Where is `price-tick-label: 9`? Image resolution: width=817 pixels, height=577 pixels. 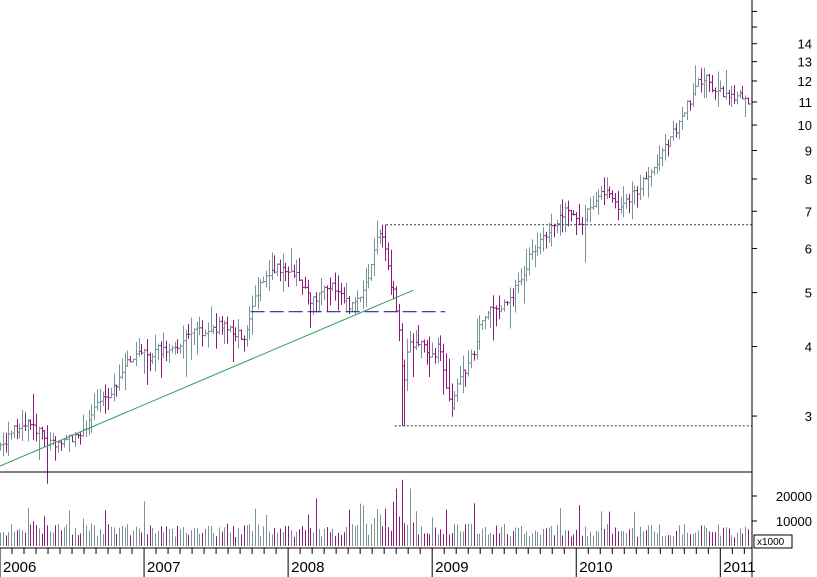 price-tick-label: 9 is located at coordinates (808, 151).